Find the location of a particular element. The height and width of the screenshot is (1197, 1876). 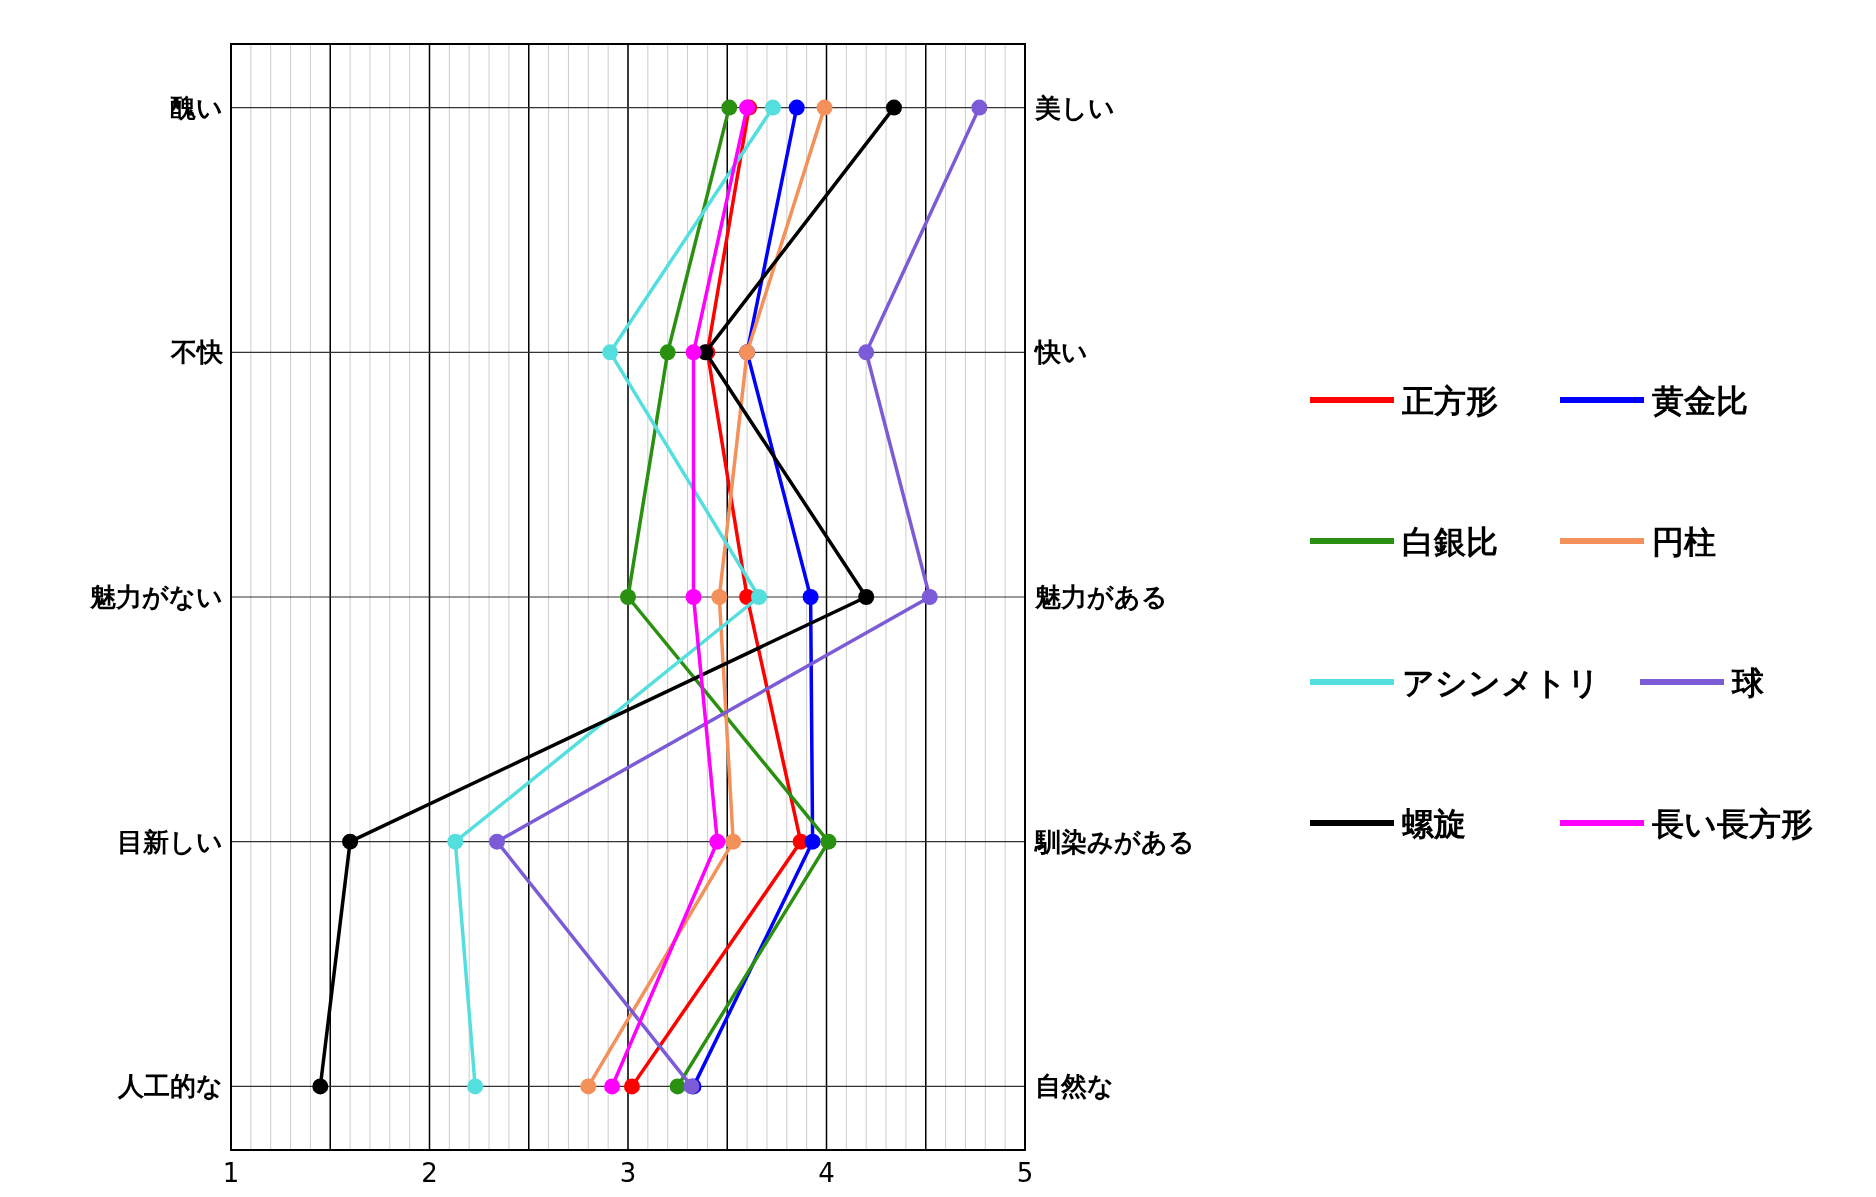

legend-label: 黄金比 is located at coordinates (1700, 401).